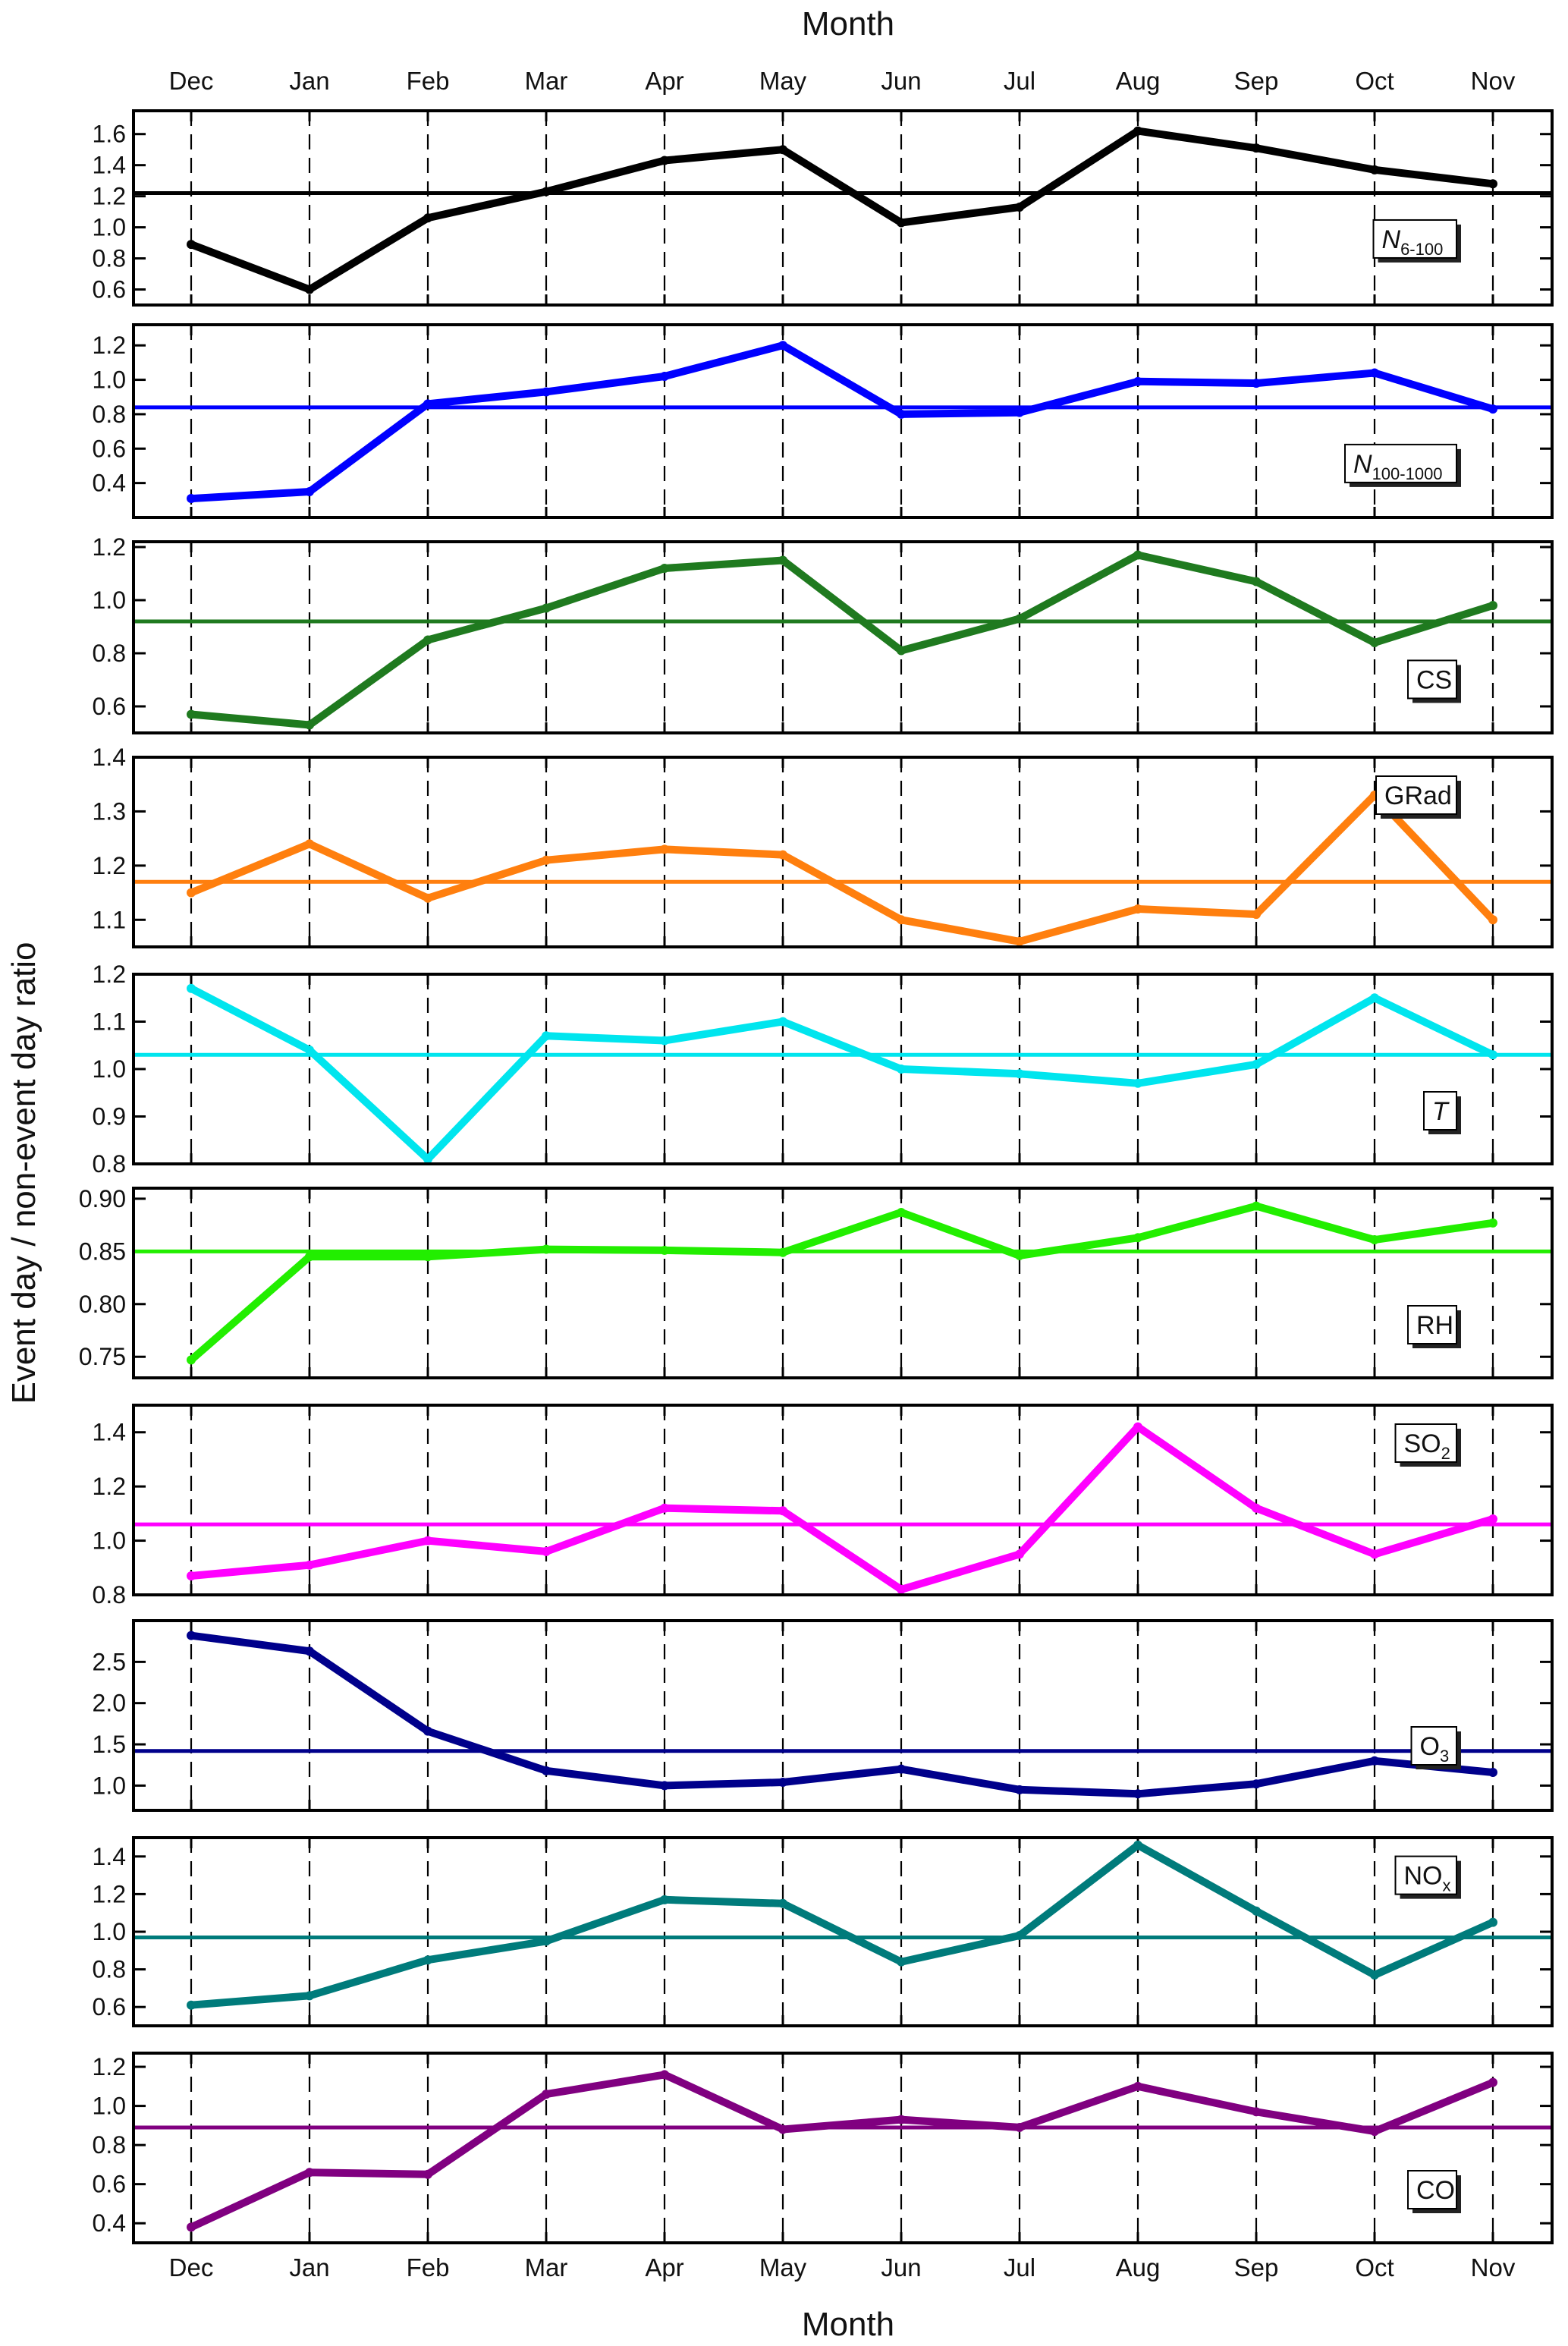 The height and width of the screenshot is (2346, 1568). I want to click on legend: GRad, so click(1418, 797).